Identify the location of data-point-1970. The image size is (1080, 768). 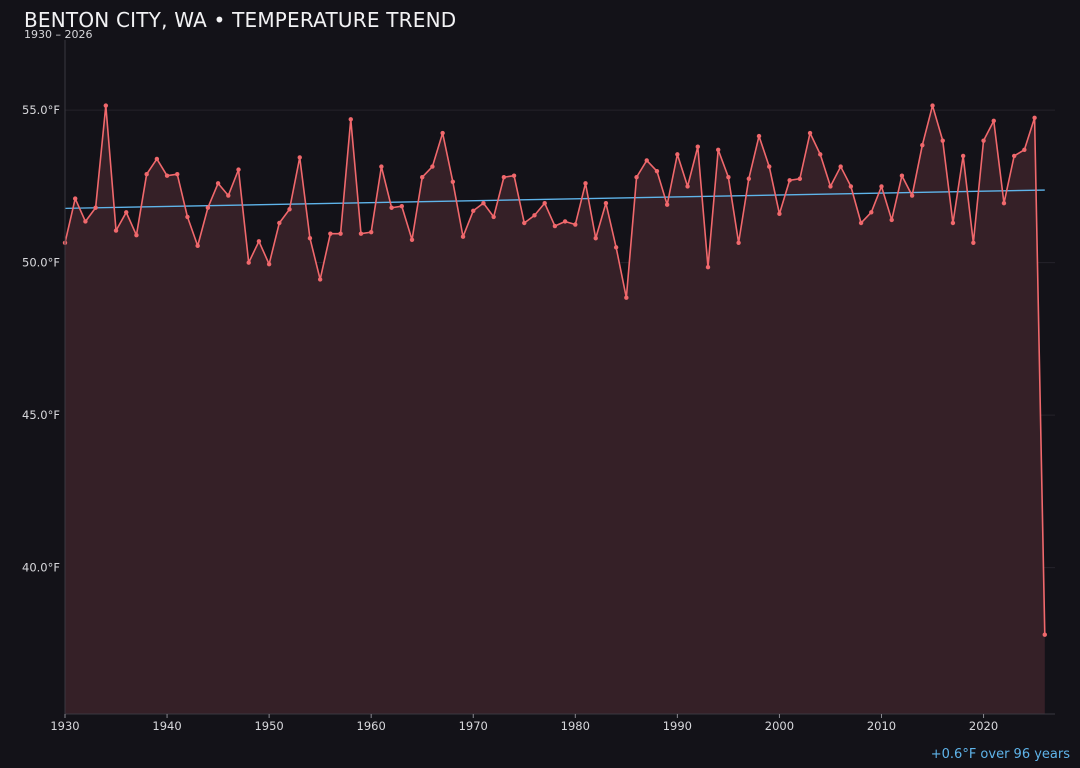
(473, 210).